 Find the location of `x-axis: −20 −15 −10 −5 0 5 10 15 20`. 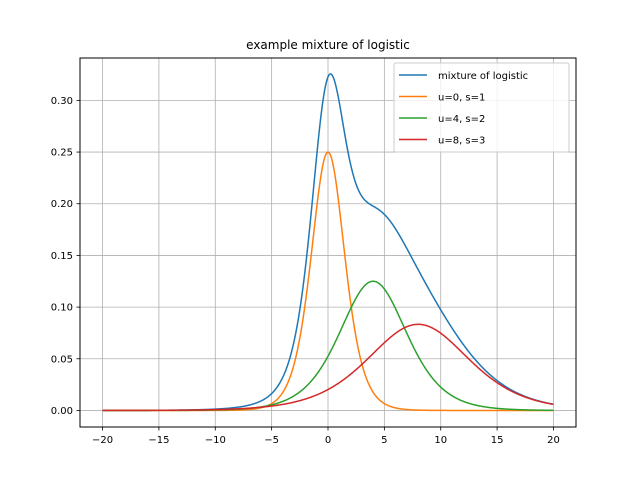

x-axis: −20 −15 −10 −5 0 5 10 15 20 is located at coordinates (326, 436).